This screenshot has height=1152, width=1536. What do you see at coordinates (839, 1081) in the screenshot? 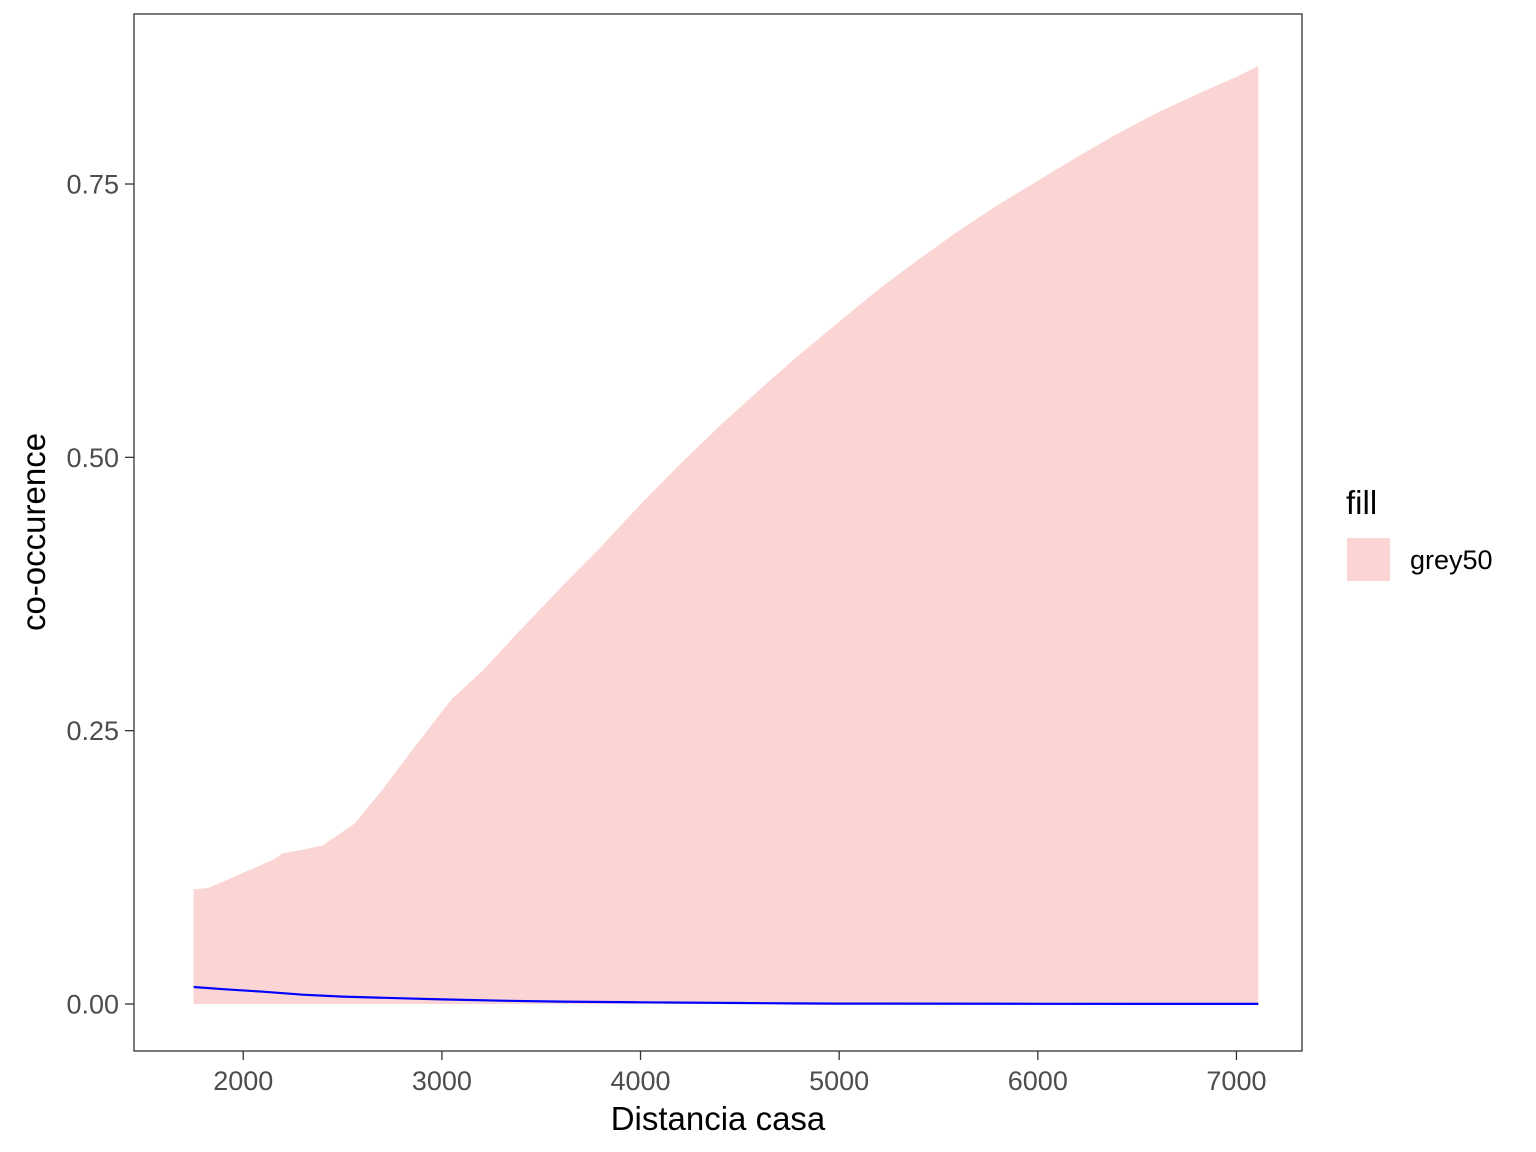
I see `x-tick-label: 5000` at bounding box center [839, 1081].